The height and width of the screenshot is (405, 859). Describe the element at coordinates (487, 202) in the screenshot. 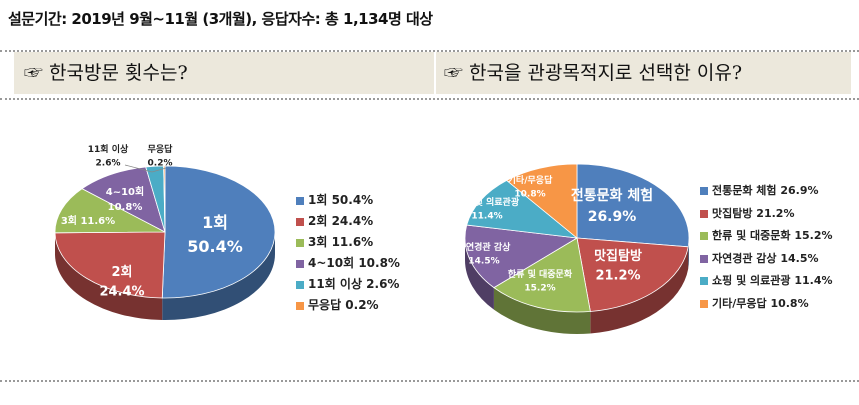

I see `data-label: 쇼핑 및 의료관광` at that location.